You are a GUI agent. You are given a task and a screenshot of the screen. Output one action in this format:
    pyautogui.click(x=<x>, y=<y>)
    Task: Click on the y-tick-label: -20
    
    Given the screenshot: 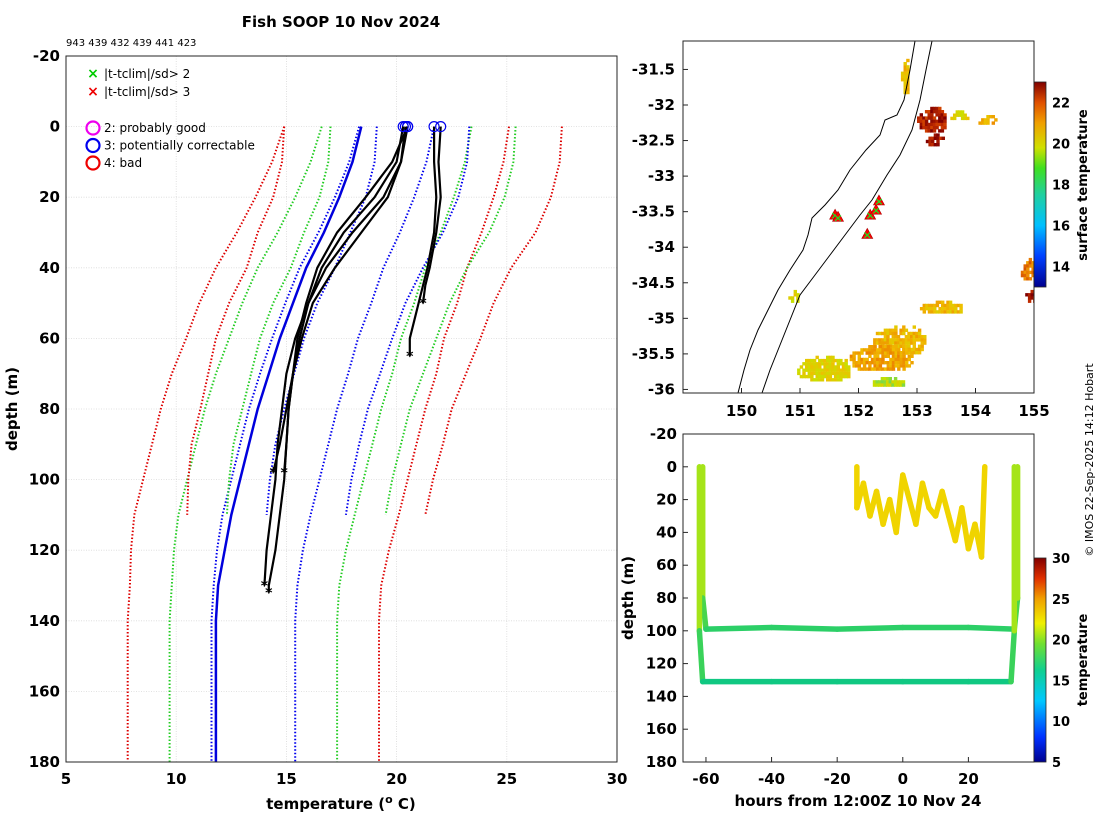 What is the action you would take?
    pyautogui.click(x=46, y=56)
    